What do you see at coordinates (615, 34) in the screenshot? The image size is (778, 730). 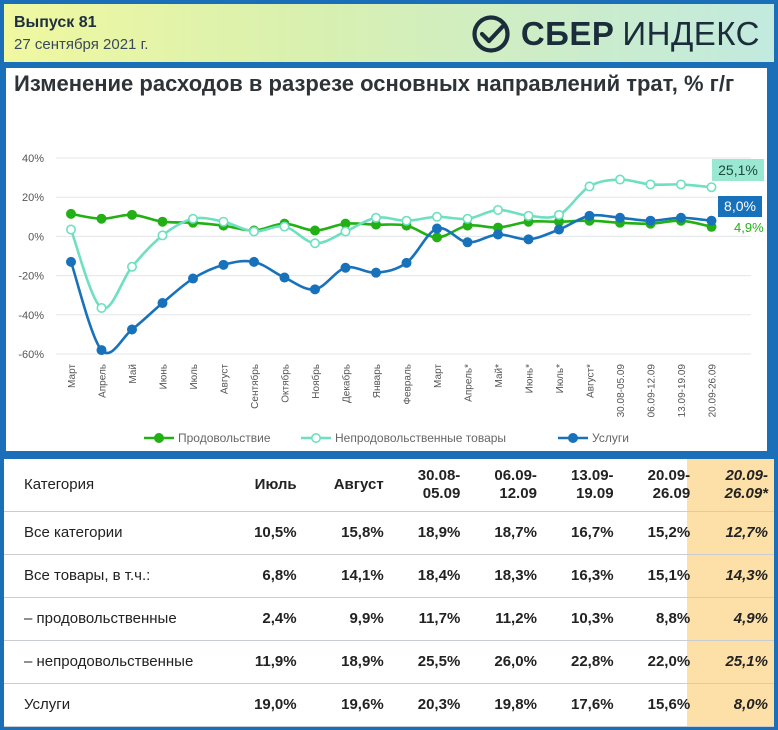 I see `sber-index-logo: СБЕР ИНДЕКС` at bounding box center [615, 34].